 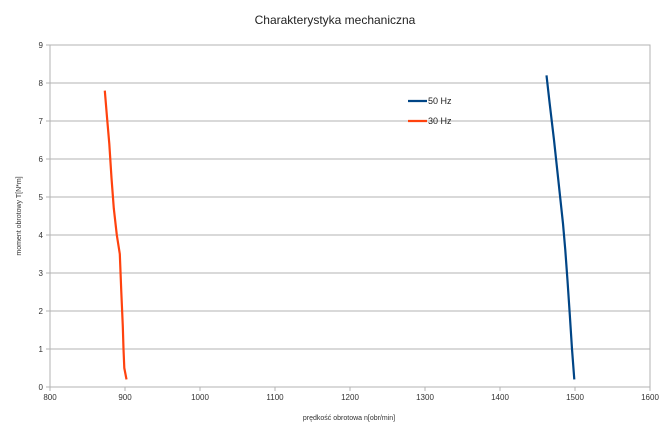 What do you see at coordinates (41, 311) in the screenshot?
I see `y-tick-label-2: 2` at bounding box center [41, 311].